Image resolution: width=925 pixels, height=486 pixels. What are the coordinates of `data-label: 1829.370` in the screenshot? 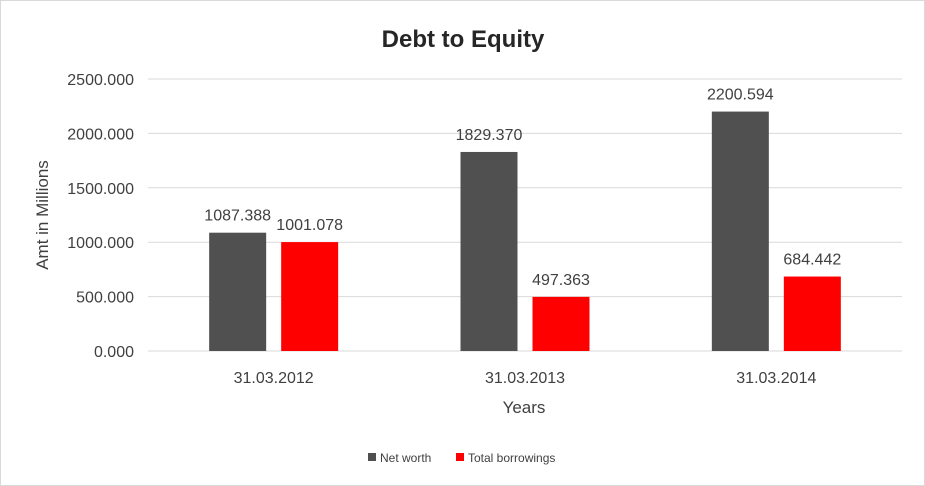 It's located at (489, 135).